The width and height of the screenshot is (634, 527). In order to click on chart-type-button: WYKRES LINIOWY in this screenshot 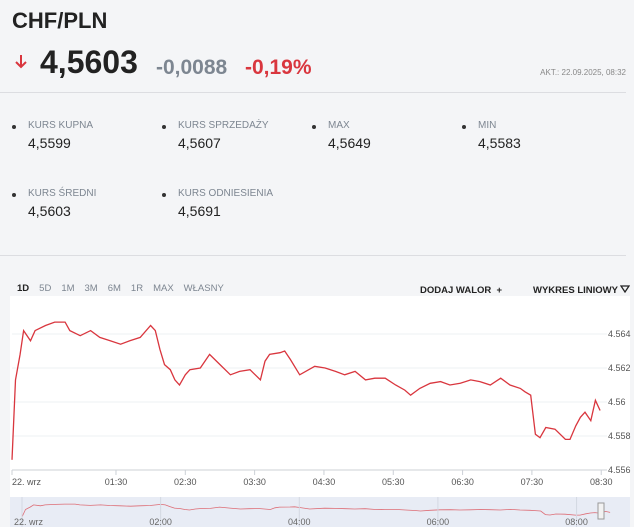, I will do `click(582, 290)`.